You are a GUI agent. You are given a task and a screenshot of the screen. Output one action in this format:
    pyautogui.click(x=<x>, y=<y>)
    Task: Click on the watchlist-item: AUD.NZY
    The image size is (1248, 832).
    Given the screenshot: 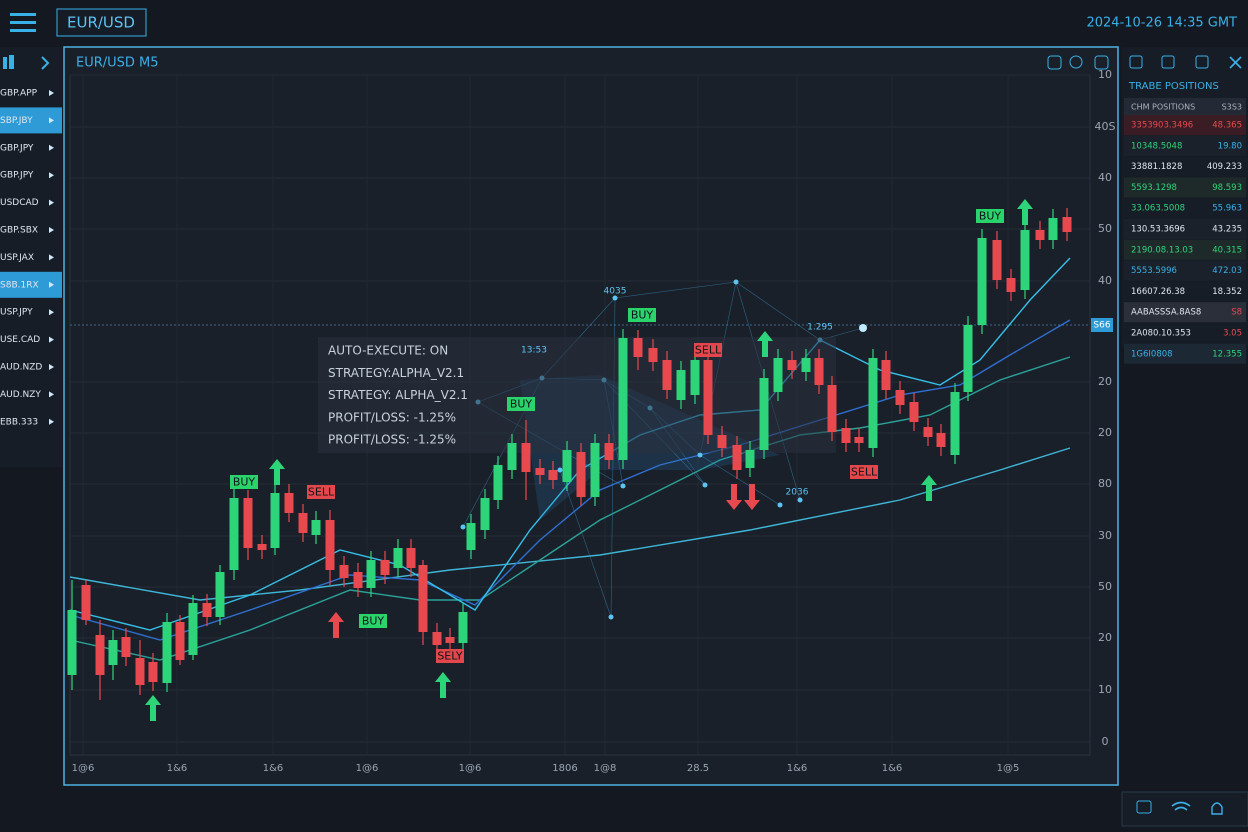 What is the action you would take?
    pyautogui.click(x=20, y=395)
    